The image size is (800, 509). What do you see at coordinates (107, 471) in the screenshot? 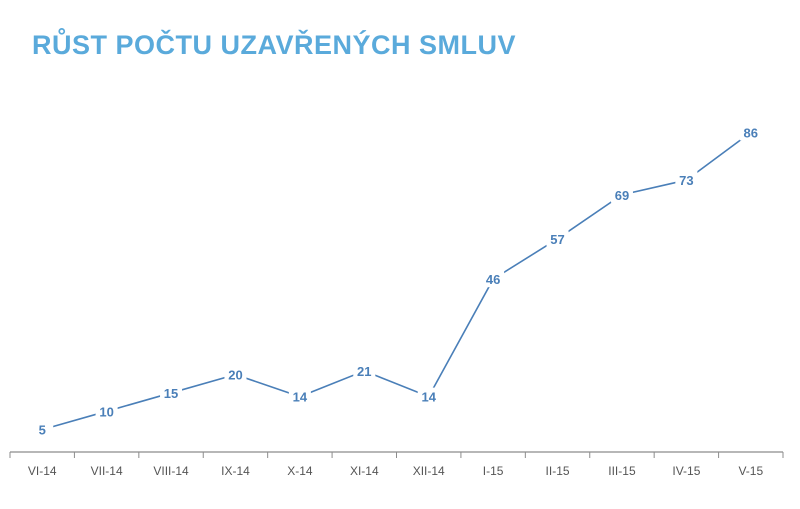
I see `x-tick-label: VII-14` at bounding box center [107, 471].